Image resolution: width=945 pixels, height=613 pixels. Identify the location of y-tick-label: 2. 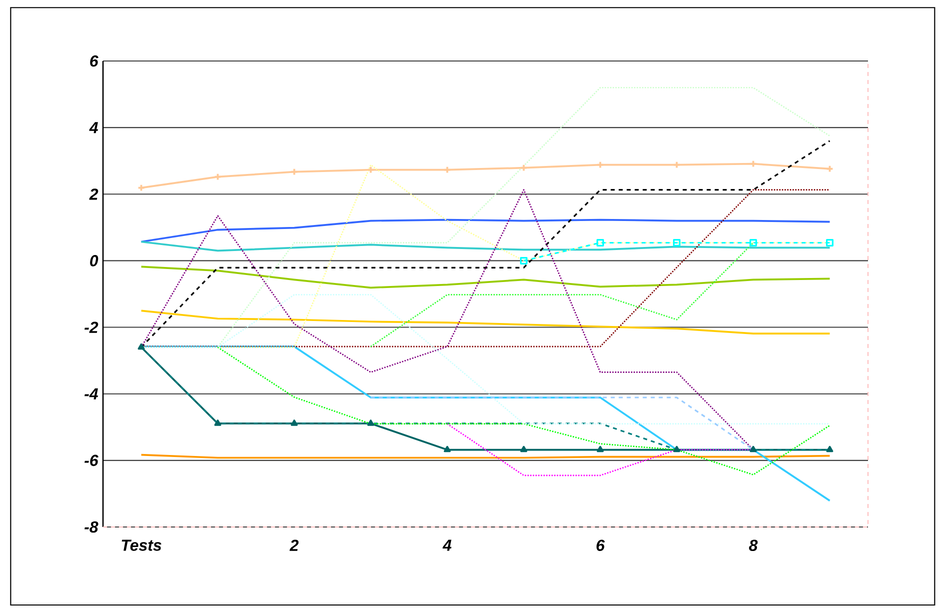
(93, 194).